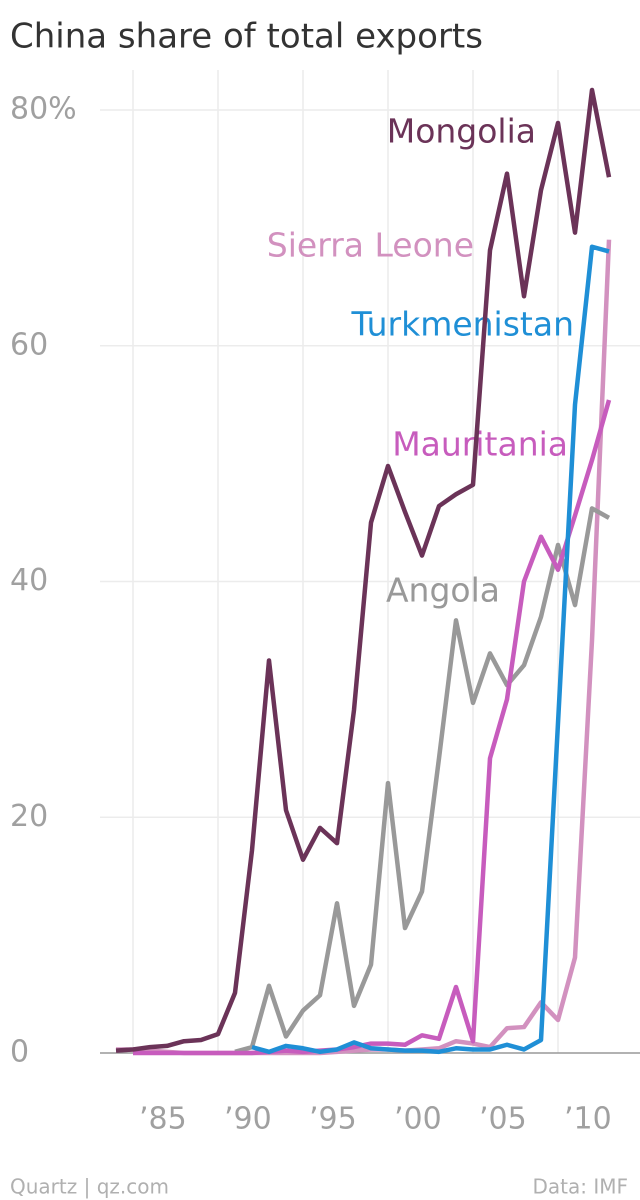 The height and width of the screenshot is (1200, 640). I want to click on y-tick-label: 80%, so click(43, 109).